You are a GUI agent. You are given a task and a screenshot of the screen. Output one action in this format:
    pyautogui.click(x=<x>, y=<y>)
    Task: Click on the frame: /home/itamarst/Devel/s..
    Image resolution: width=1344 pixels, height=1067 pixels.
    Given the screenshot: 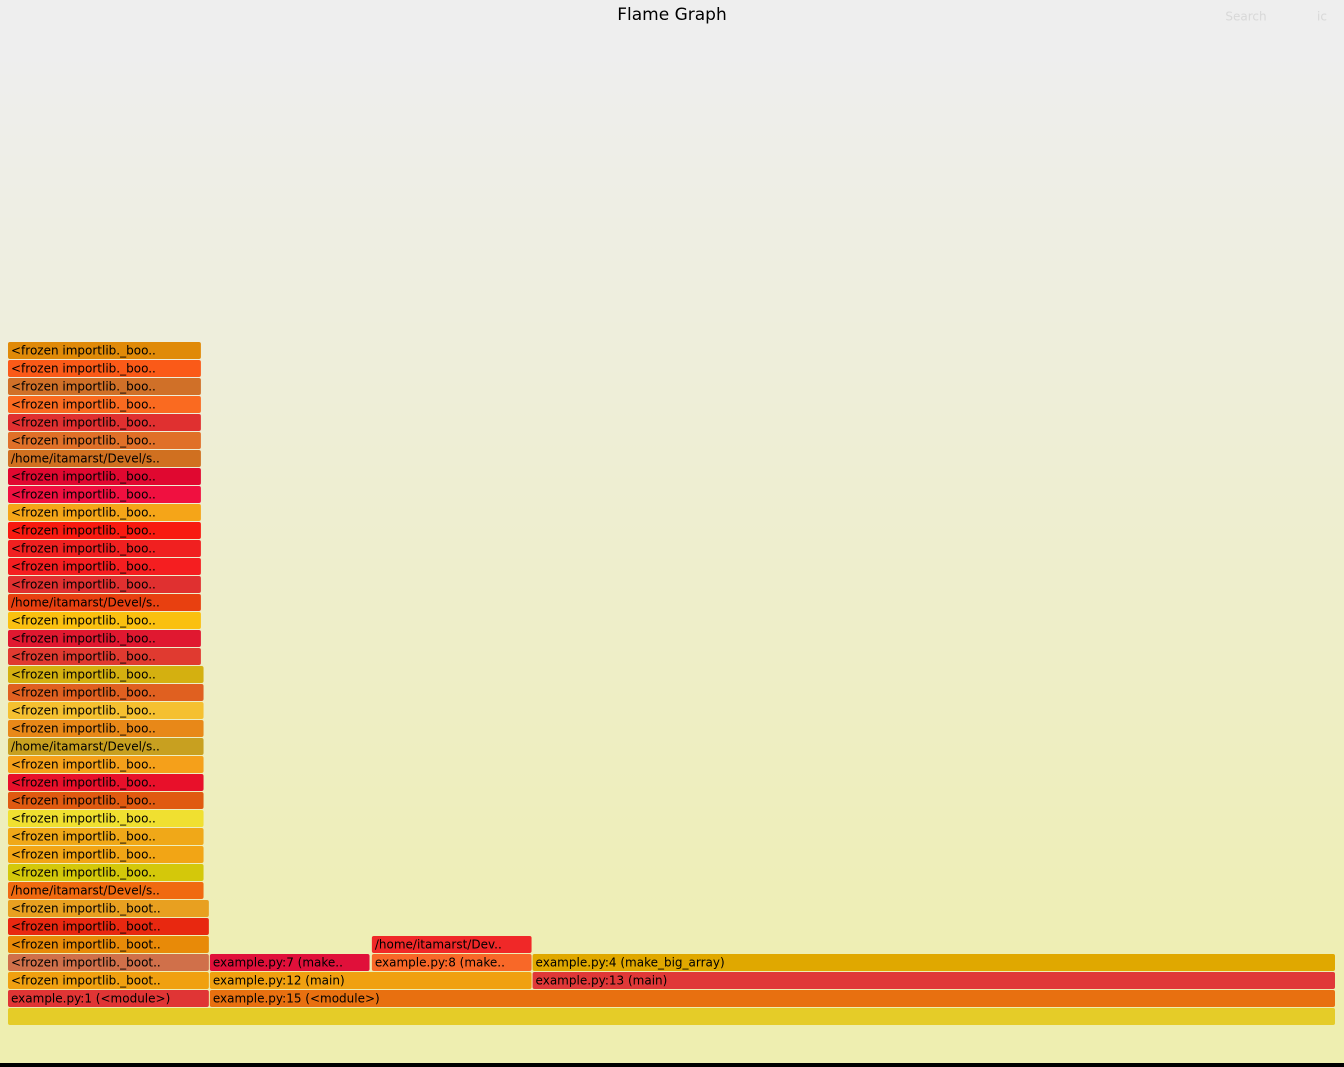 What is the action you would take?
    pyautogui.click(x=104, y=602)
    